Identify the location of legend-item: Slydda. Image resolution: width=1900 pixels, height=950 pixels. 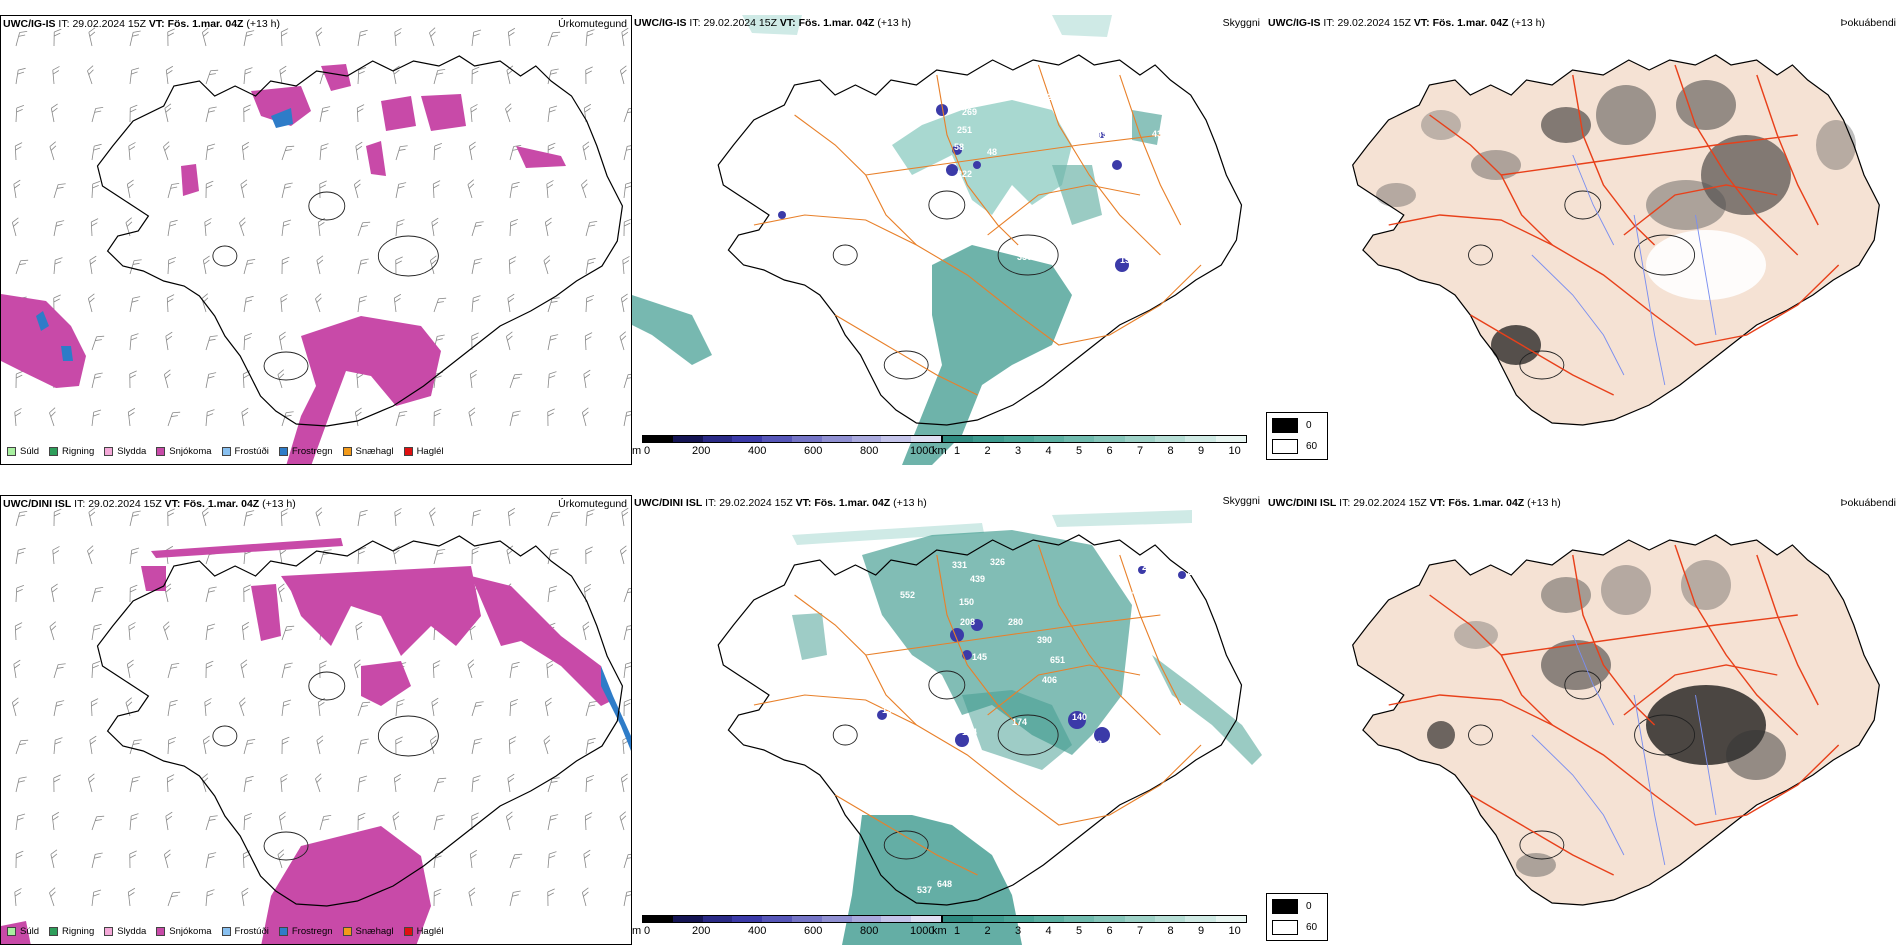
(125, 931).